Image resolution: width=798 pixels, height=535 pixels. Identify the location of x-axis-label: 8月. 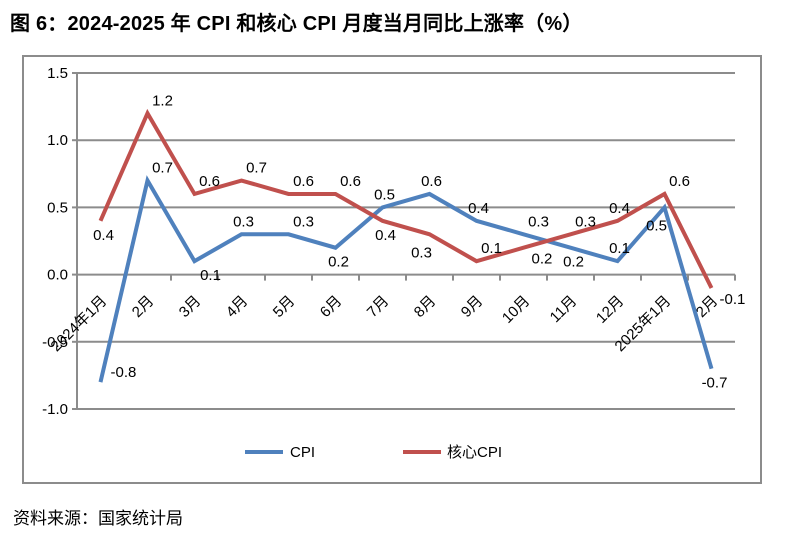
(425, 306).